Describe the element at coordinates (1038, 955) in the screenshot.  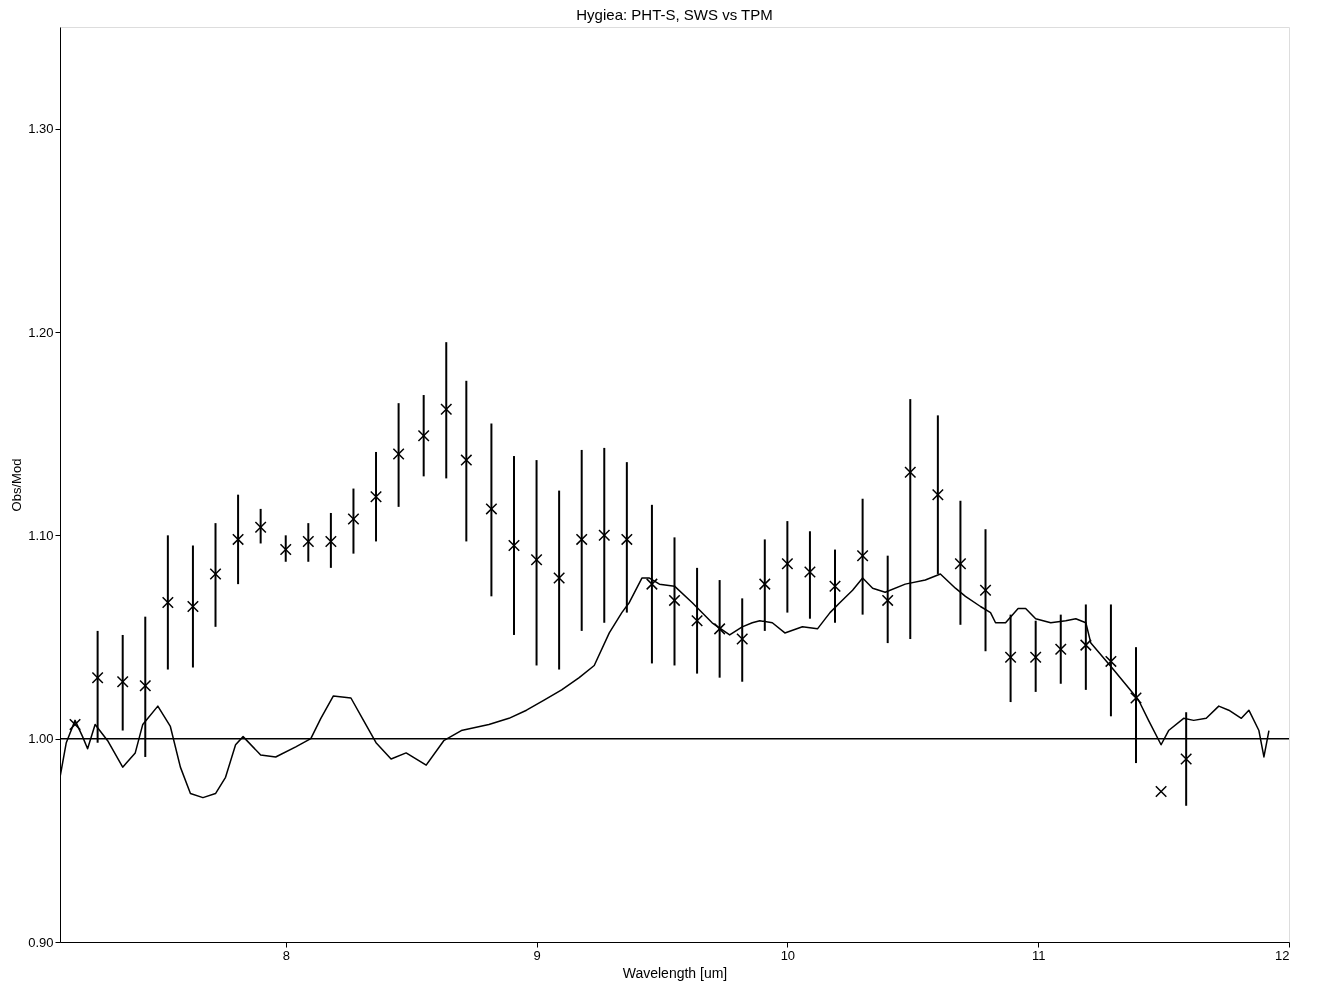
I see `x-tick-label: 11` at that location.